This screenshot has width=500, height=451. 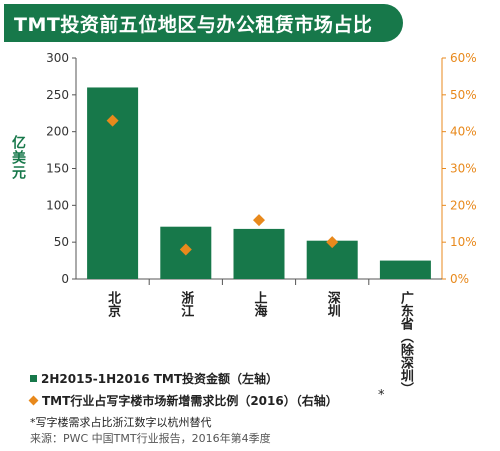 What do you see at coordinates (463, 58) in the screenshot?
I see `y-tick-label-right: 60%` at bounding box center [463, 58].